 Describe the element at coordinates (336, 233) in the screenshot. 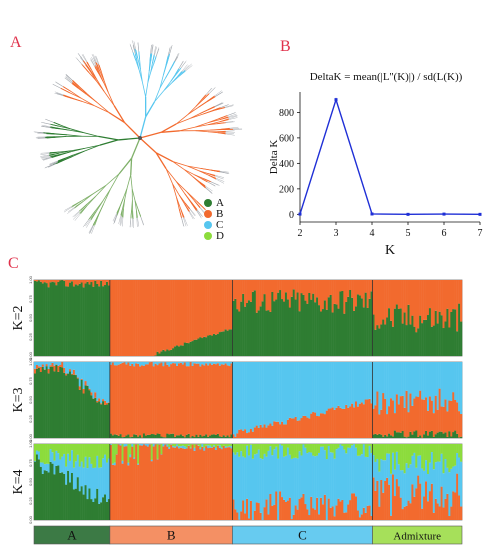

I see `x-tick-label: 3` at that location.